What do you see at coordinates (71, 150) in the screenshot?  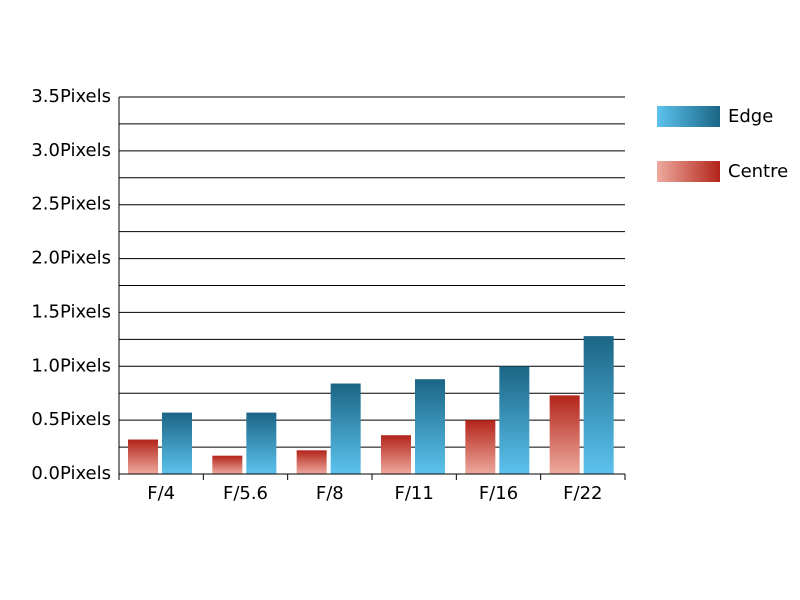 I see `y-tick-label: 3.0Pixels` at bounding box center [71, 150].